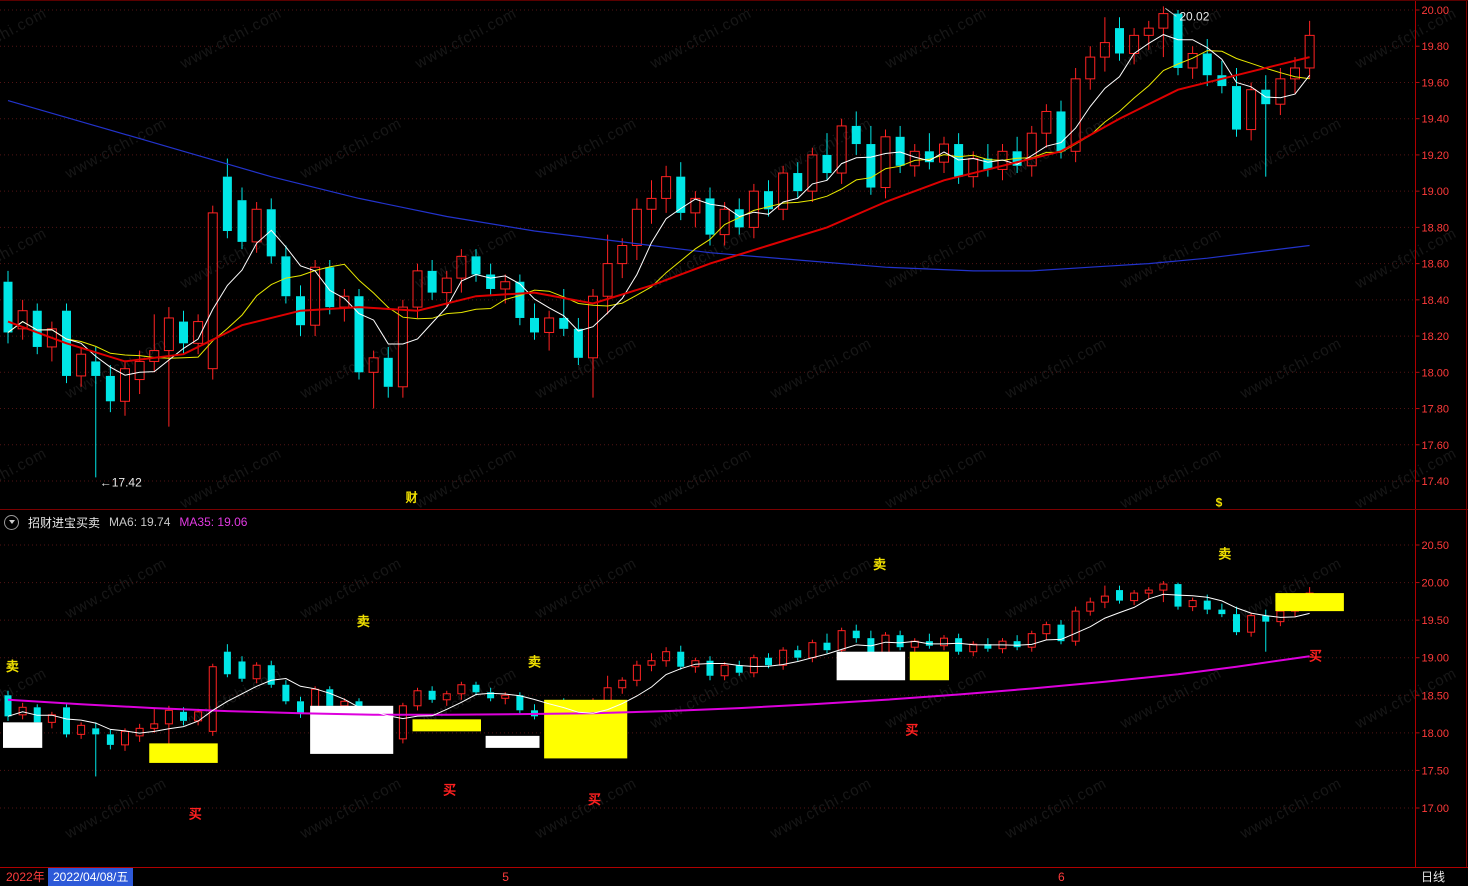  What do you see at coordinates (1436, 47) in the screenshot?
I see `axis-label: 19.80` at bounding box center [1436, 47].